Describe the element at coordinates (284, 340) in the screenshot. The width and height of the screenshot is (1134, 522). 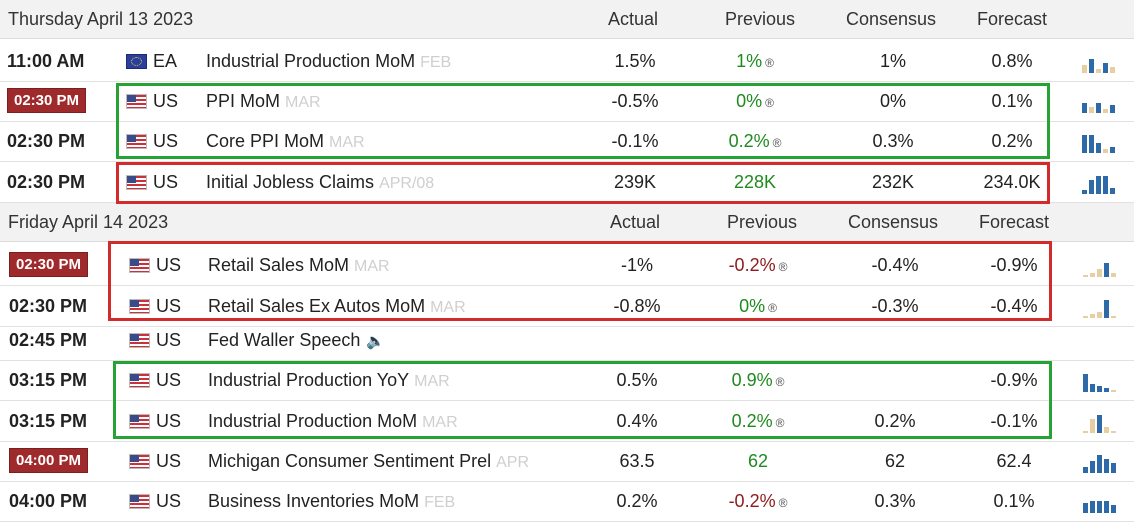
I see `event-name: Fed Waller Speech` at that location.